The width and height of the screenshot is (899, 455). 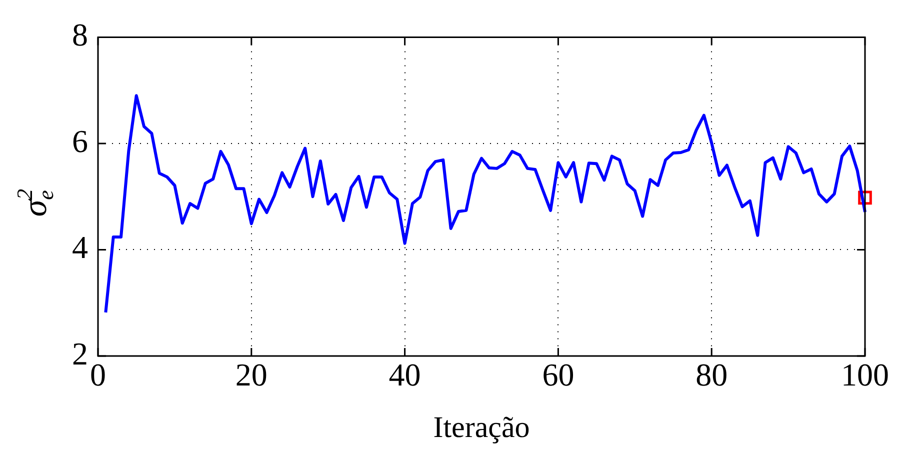 What do you see at coordinates (80, 34) in the screenshot?
I see `y-tick-label: 8` at bounding box center [80, 34].